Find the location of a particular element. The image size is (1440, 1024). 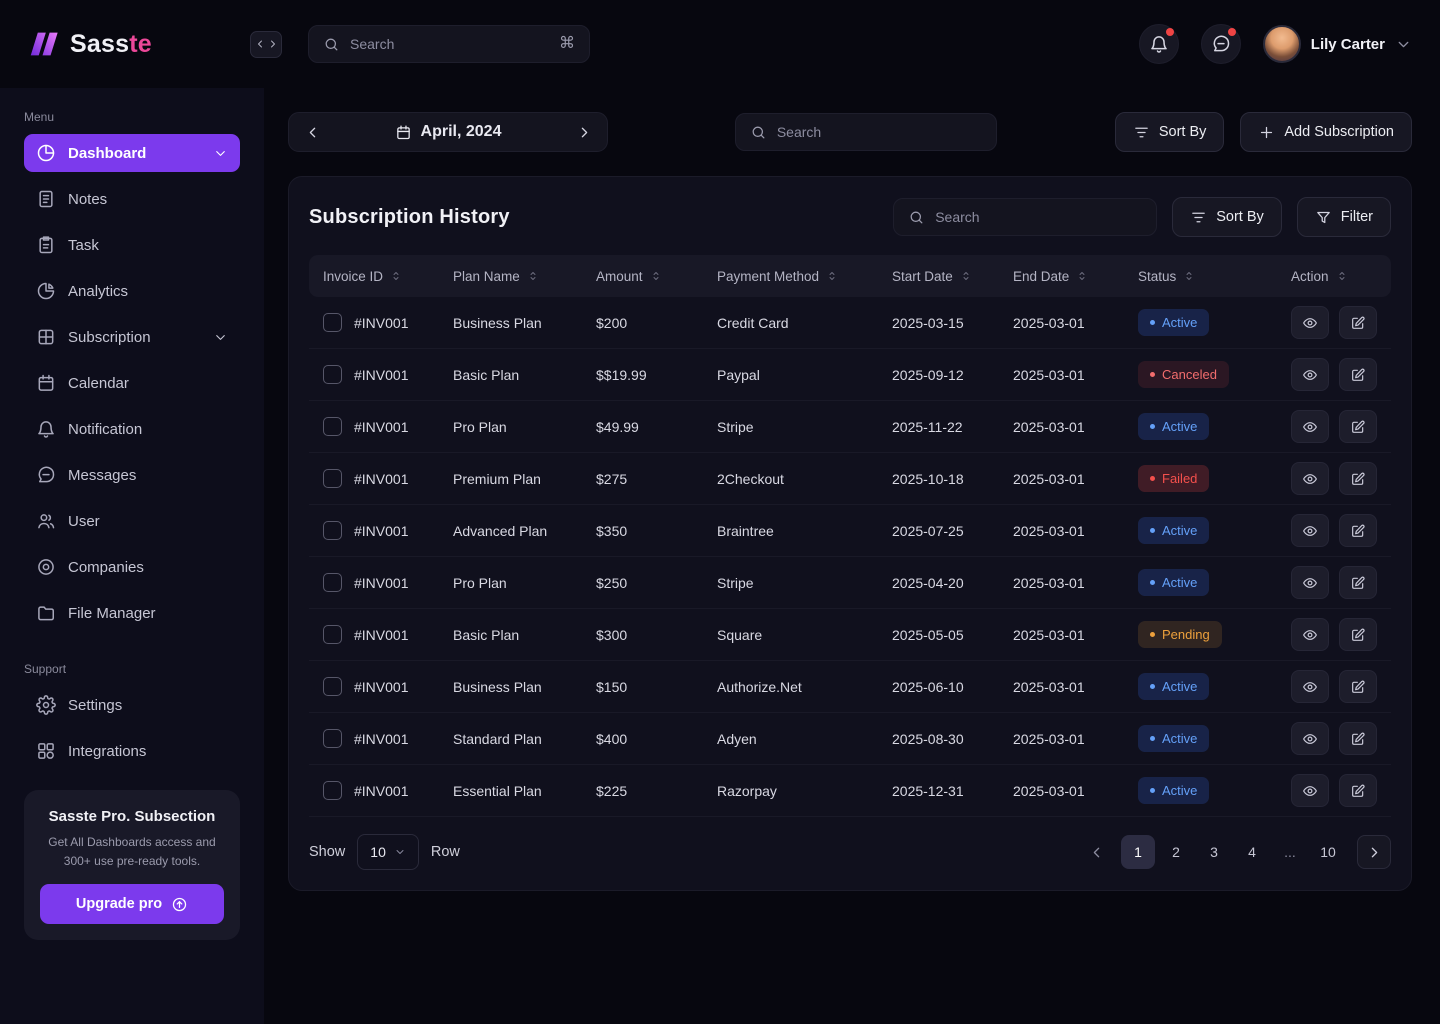

sidebar-item-user: User is located at coordinates (132, 521).